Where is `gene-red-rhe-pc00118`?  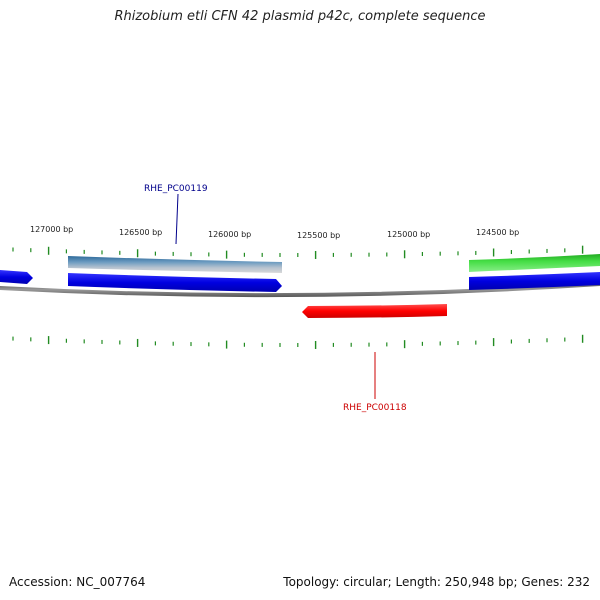 gene-red-rhe-pc00118 is located at coordinates (374, 311).